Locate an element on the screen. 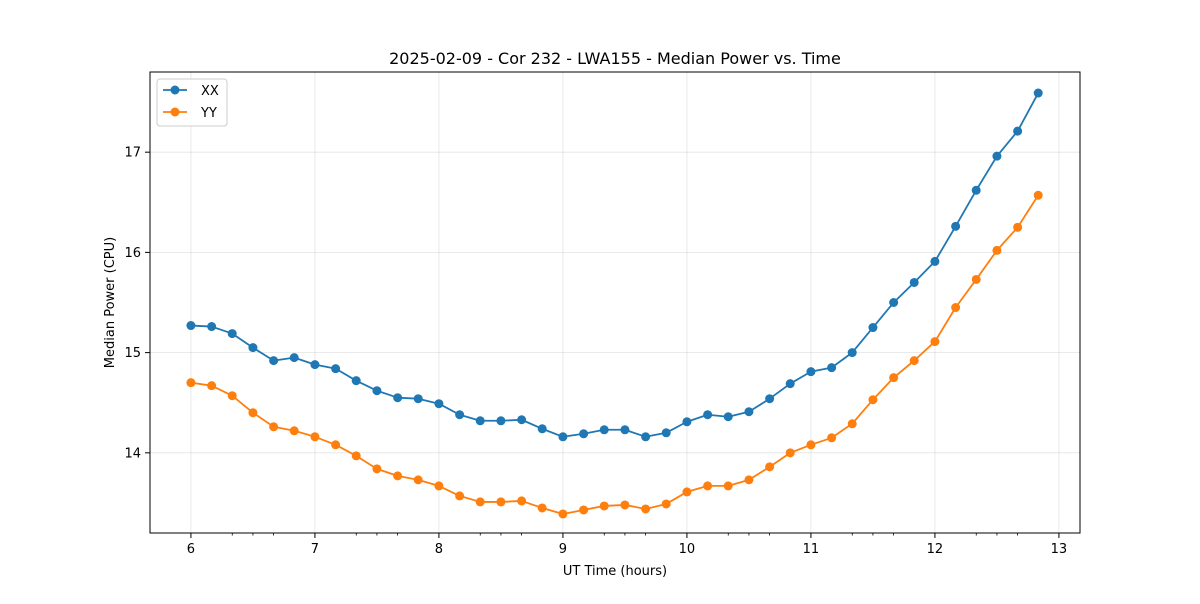 The width and height of the screenshot is (1200, 604). legend-marker-xx is located at coordinates (175, 90).